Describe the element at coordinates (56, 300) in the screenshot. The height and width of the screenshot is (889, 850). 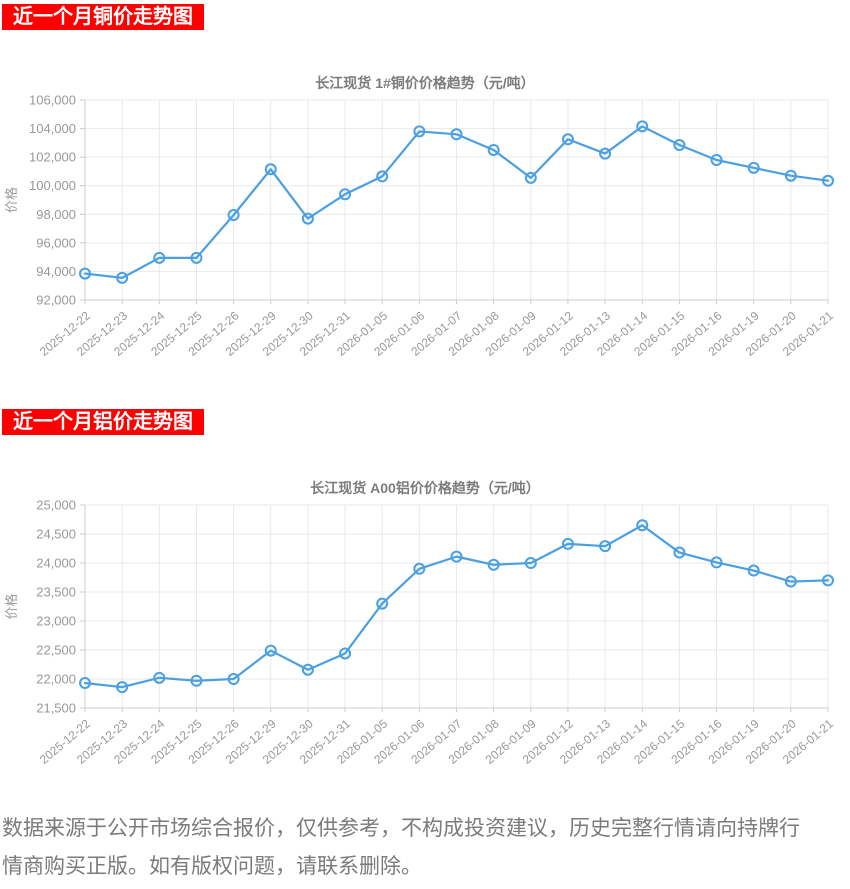
I see `y-tick-label: 92,000` at that location.